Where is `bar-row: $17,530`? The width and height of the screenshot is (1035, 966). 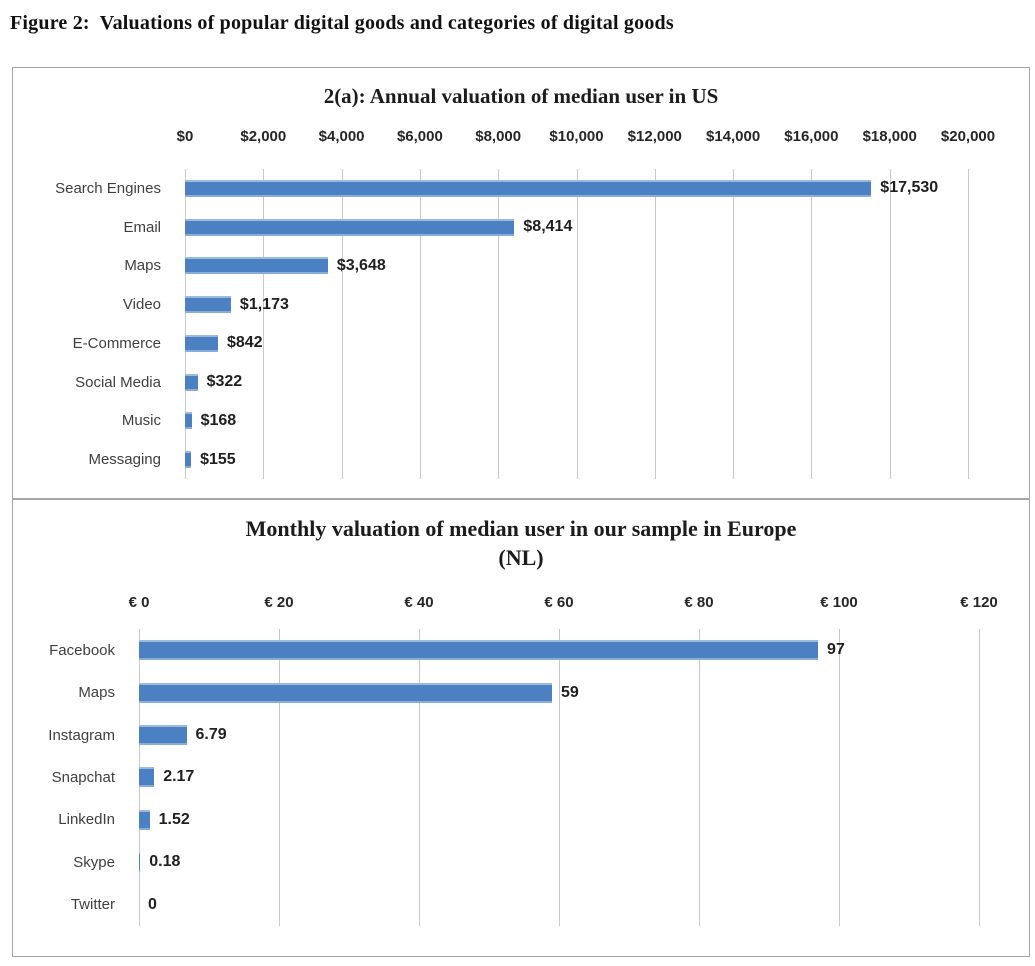 bar-row: $17,530 is located at coordinates (576, 188).